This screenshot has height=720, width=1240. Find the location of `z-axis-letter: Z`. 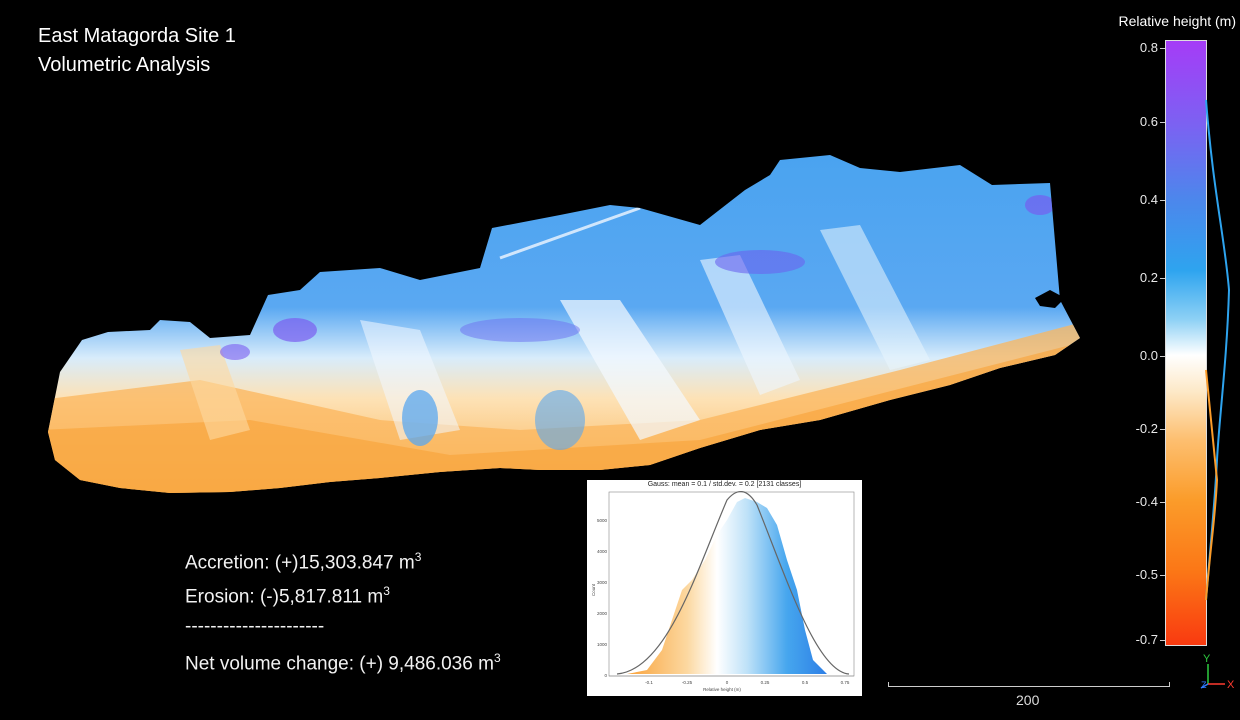

z-axis-letter: Z is located at coordinates (1204, 685).